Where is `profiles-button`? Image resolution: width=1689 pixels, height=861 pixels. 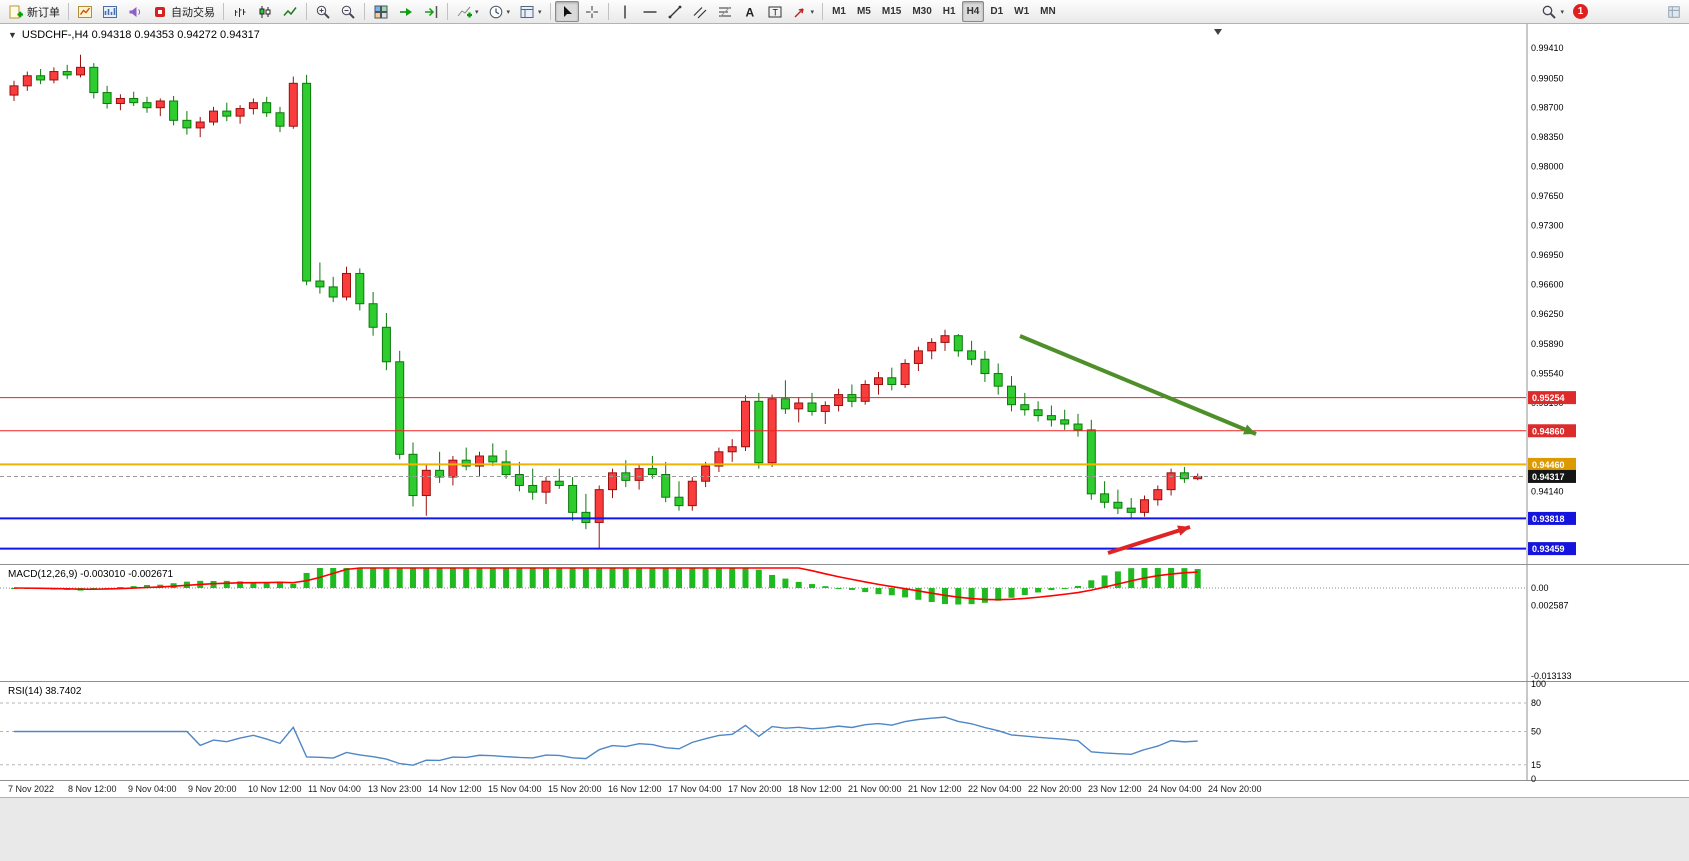
profiles-button is located at coordinates (110, 11).